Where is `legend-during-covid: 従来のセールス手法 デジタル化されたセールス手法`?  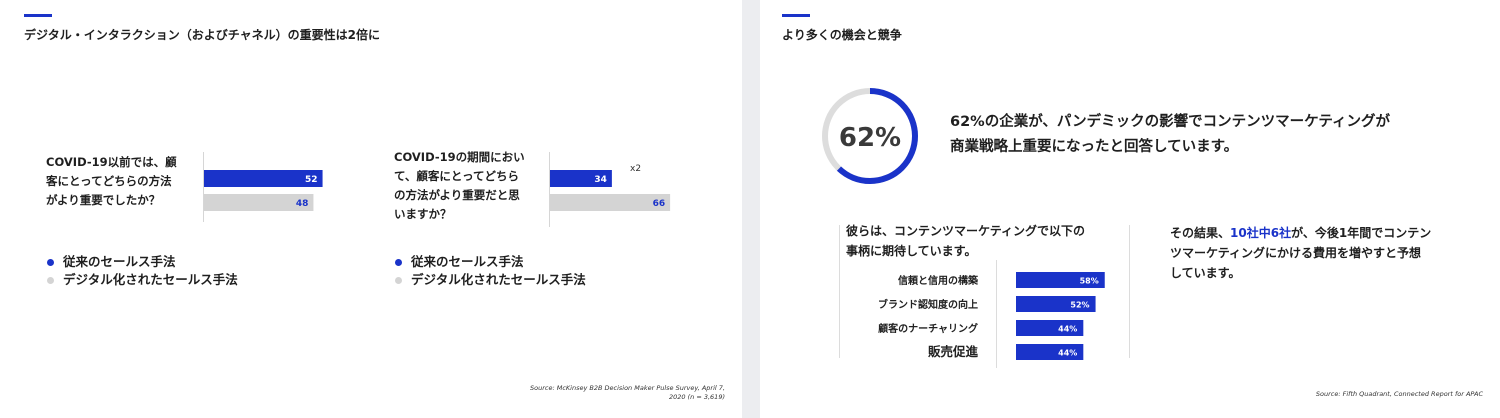 legend-during-covid: 従来のセールス手法 デジタル化されたセールス手法 is located at coordinates (490, 271).